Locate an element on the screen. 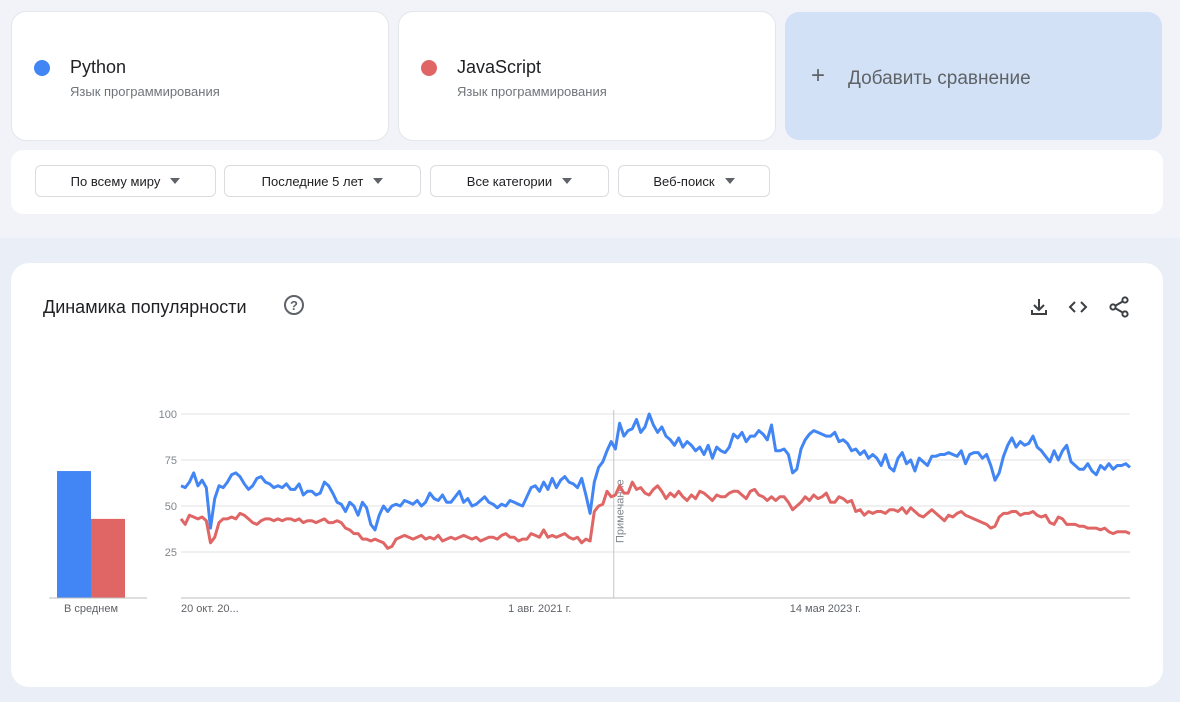  average-bar-javascript is located at coordinates (108, 558).